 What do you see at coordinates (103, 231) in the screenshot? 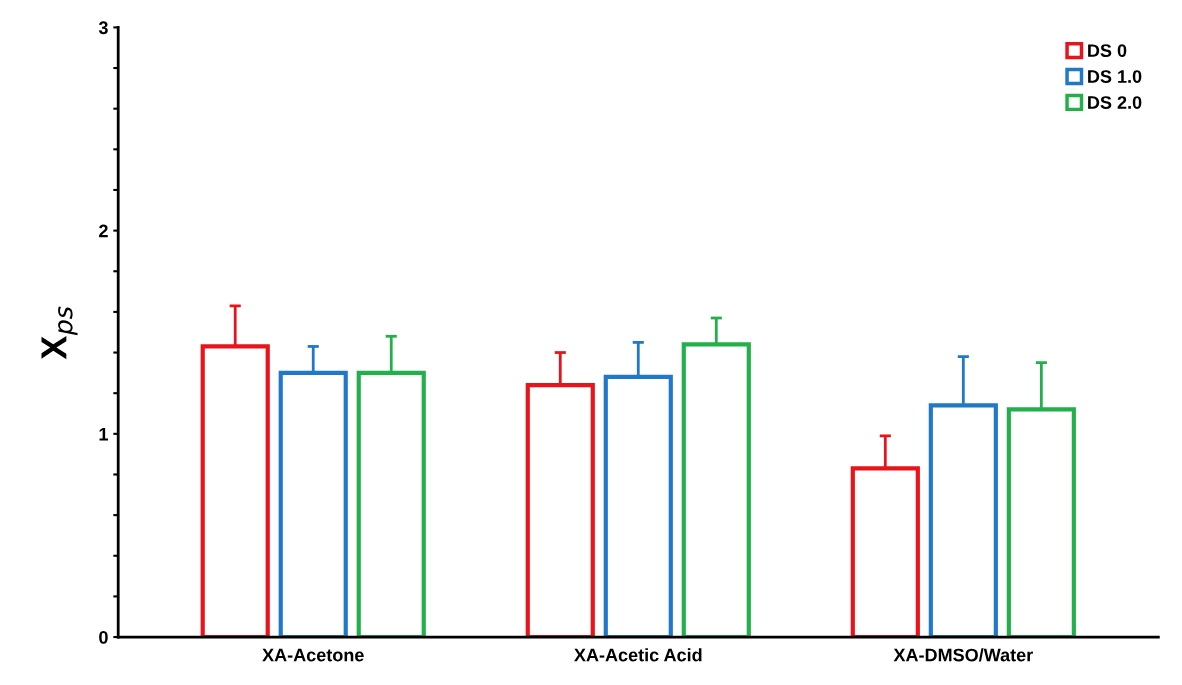
I see `y-tick-label: 2` at bounding box center [103, 231].